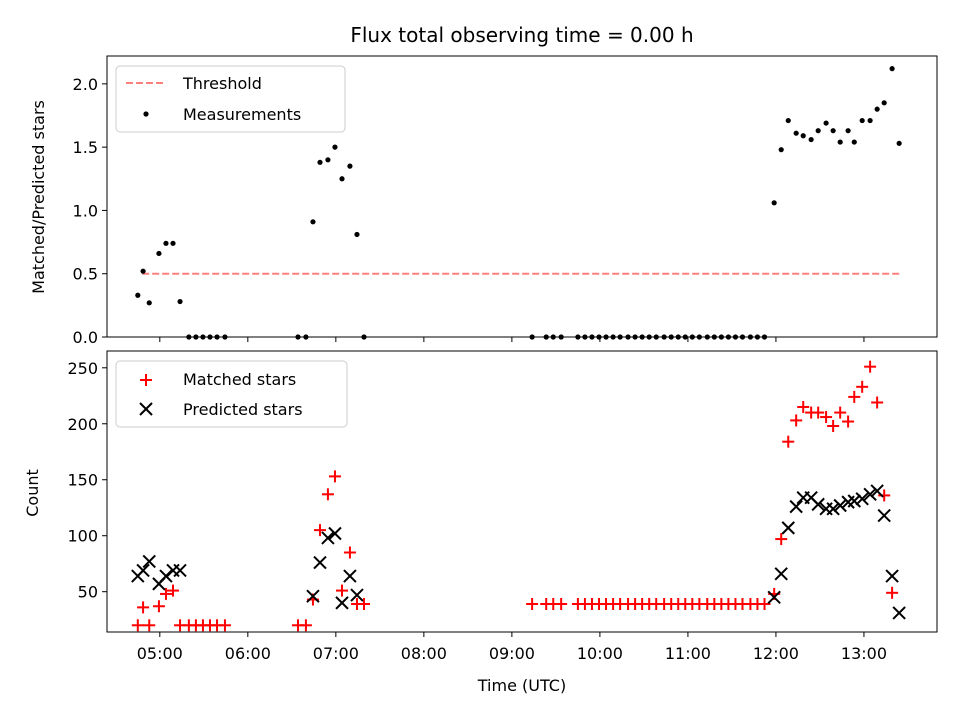 The image size is (960, 720). I want to click on matched-legend-label: Matched stars, so click(239, 379).